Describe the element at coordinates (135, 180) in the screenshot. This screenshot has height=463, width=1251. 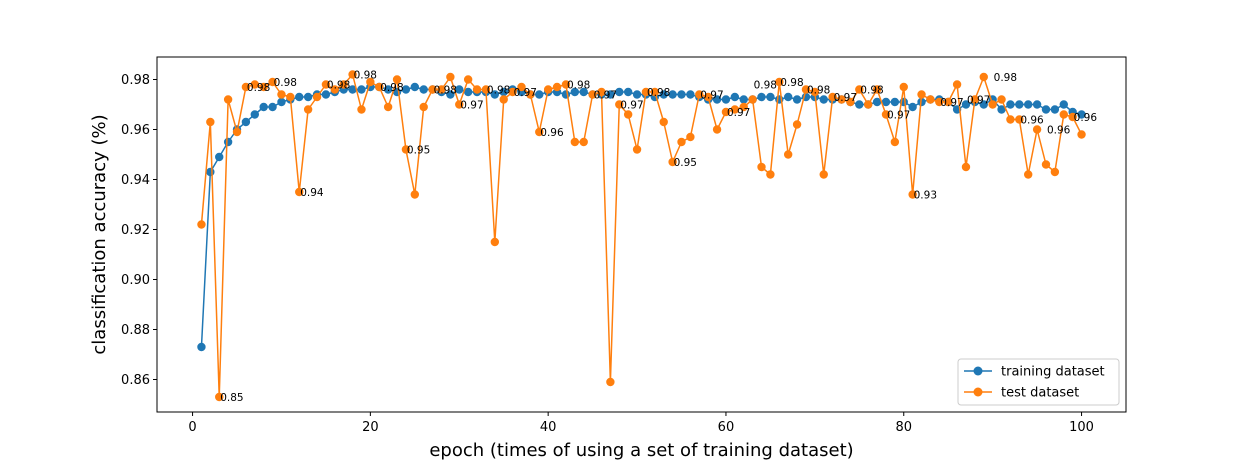
I see `y-tick-label: 0.94` at that location.